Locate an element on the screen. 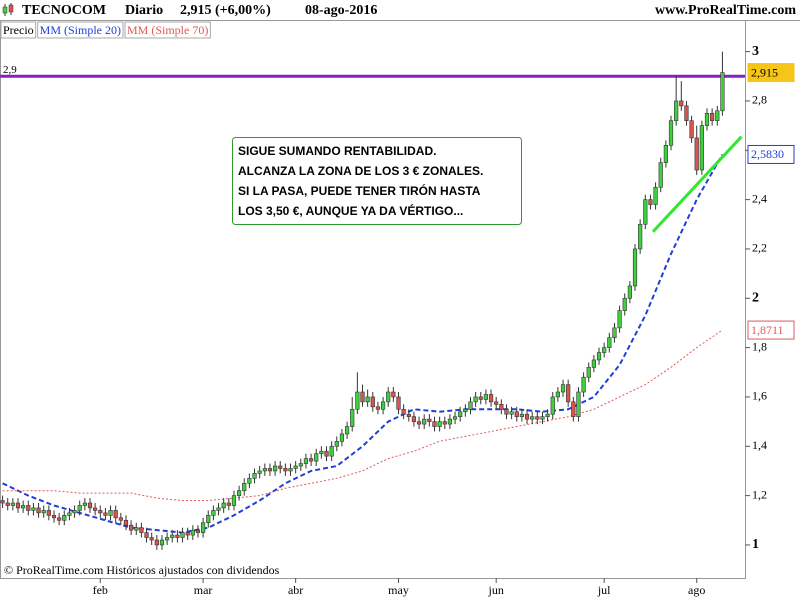  x-tick-label: feb is located at coordinates (100, 590).